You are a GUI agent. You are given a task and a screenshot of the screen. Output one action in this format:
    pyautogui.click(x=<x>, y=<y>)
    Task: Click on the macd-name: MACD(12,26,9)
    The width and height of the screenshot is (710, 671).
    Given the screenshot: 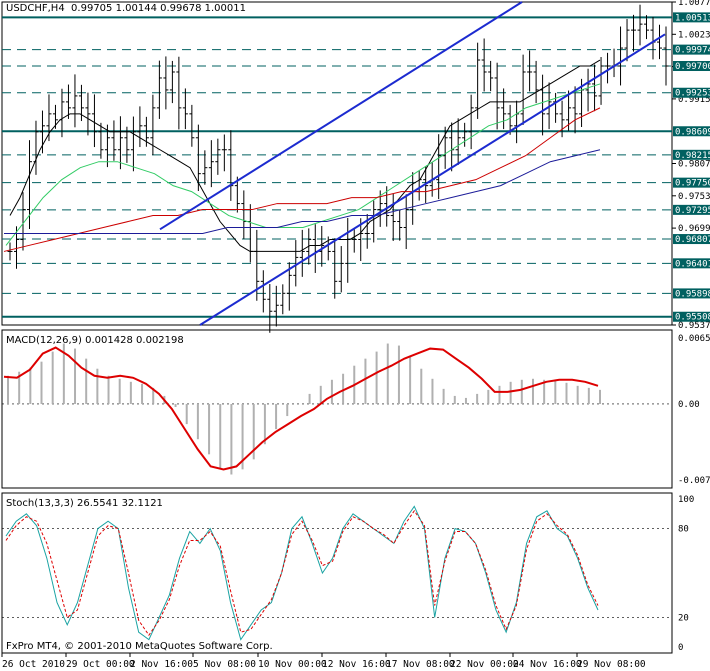 What is the action you would take?
    pyautogui.click(x=44, y=340)
    